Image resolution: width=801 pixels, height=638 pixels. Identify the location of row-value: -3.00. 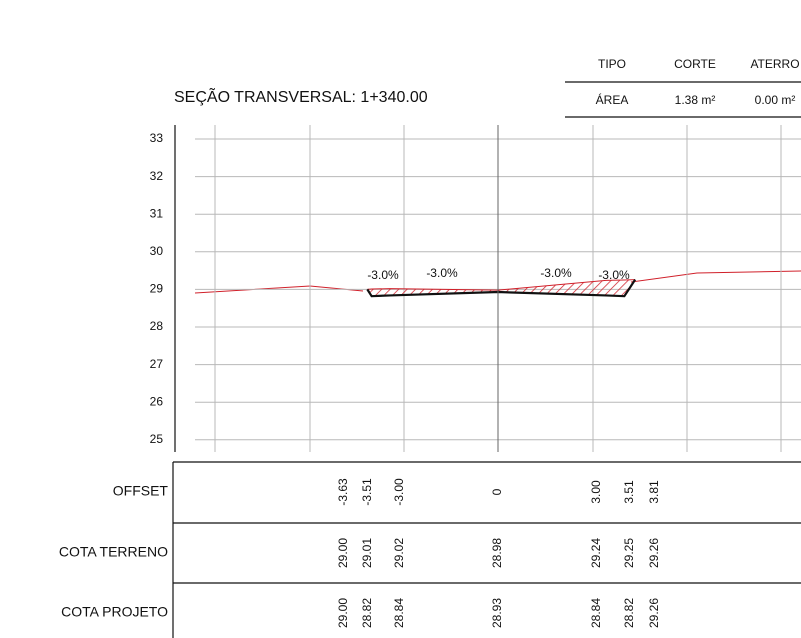
(399, 492).